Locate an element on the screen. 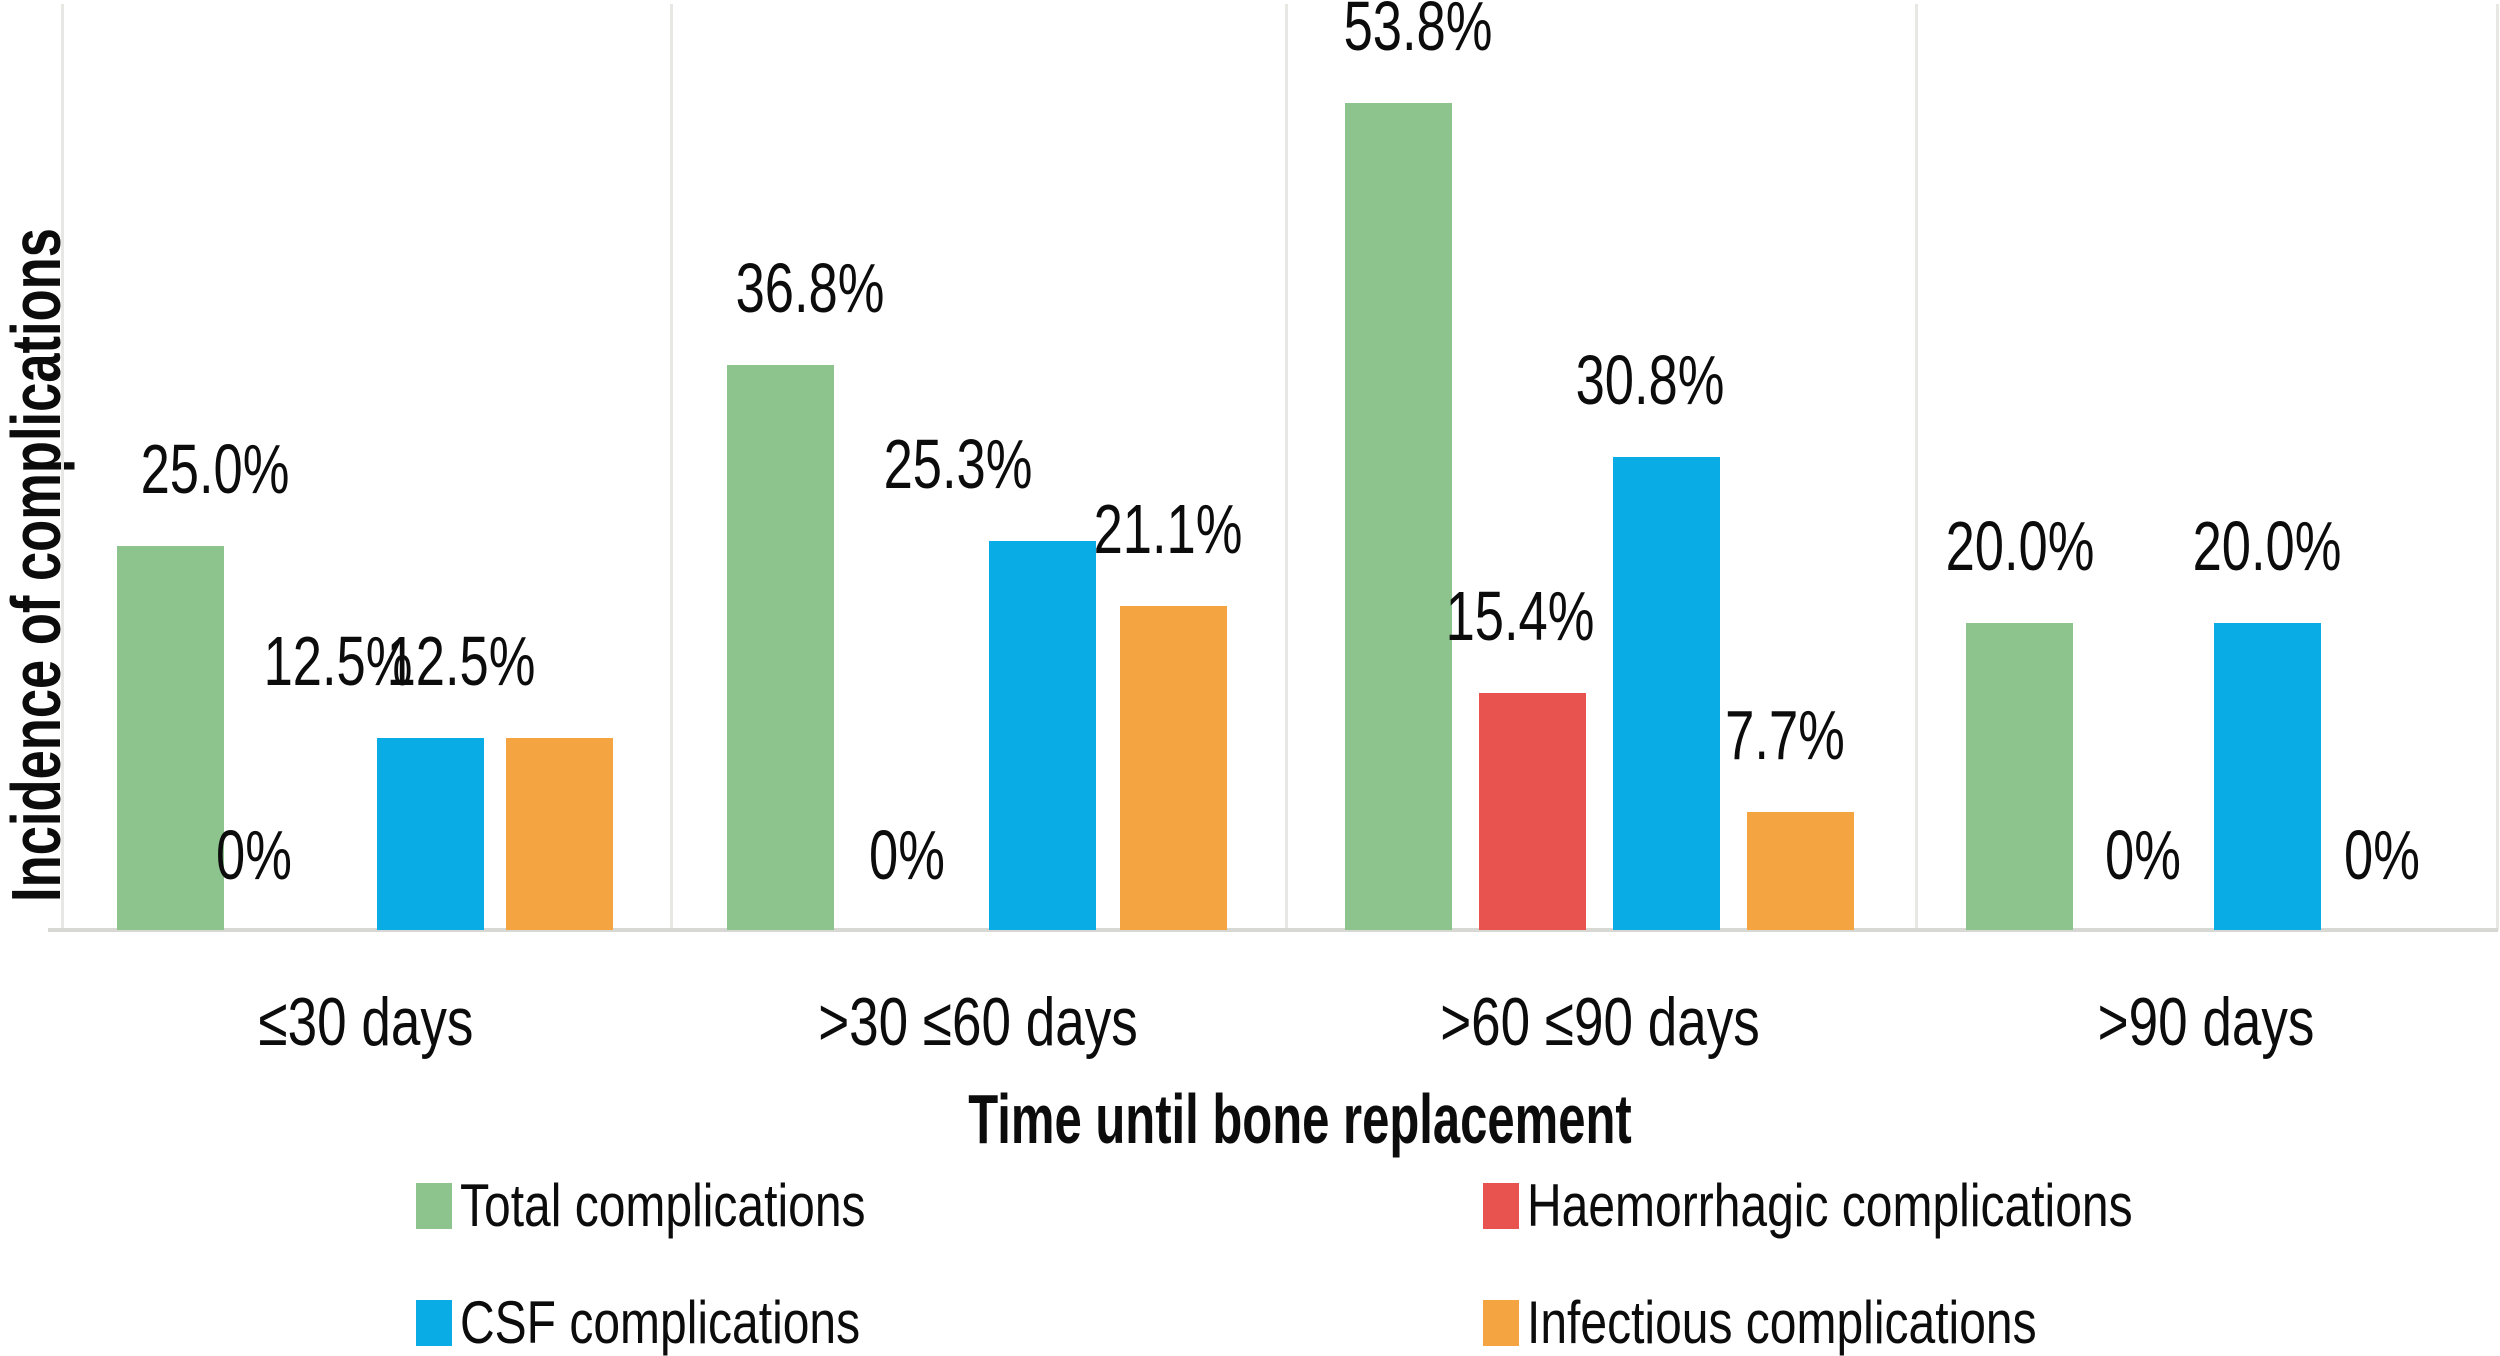 The width and height of the screenshot is (2500, 1356). data-label: 53.8% is located at coordinates (1418, 32).